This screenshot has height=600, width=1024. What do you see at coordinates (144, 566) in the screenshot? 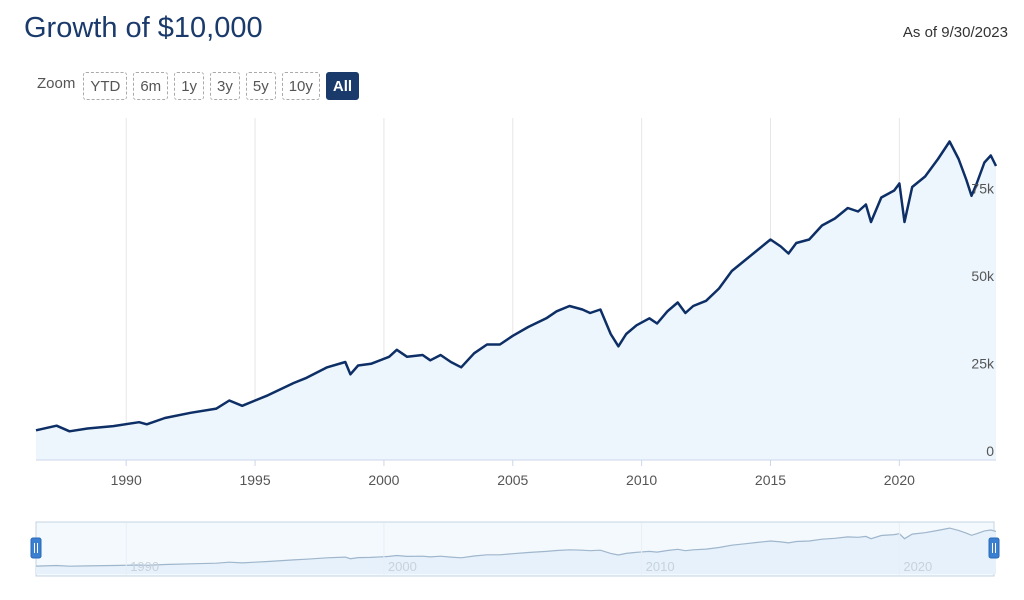
I see `navigator-tick-label: 1990` at bounding box center [144, 566].